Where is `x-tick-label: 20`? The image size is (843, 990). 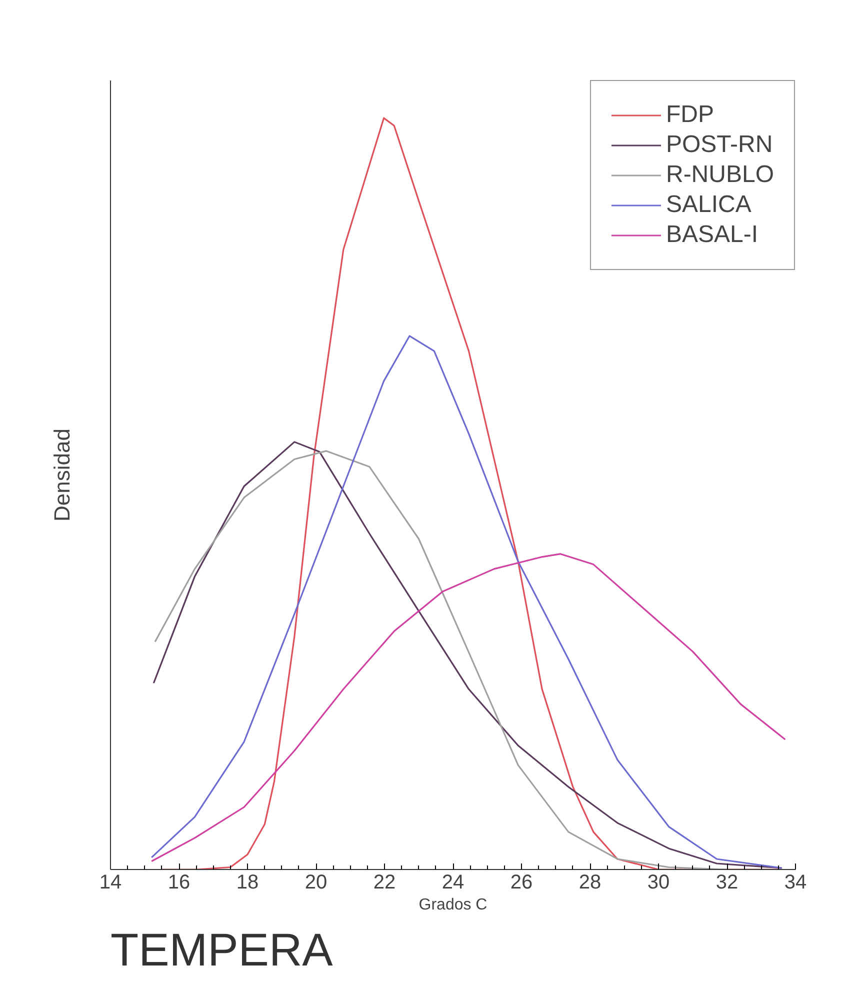
x-tick-label: 20 is located at coordinates (316, 883).